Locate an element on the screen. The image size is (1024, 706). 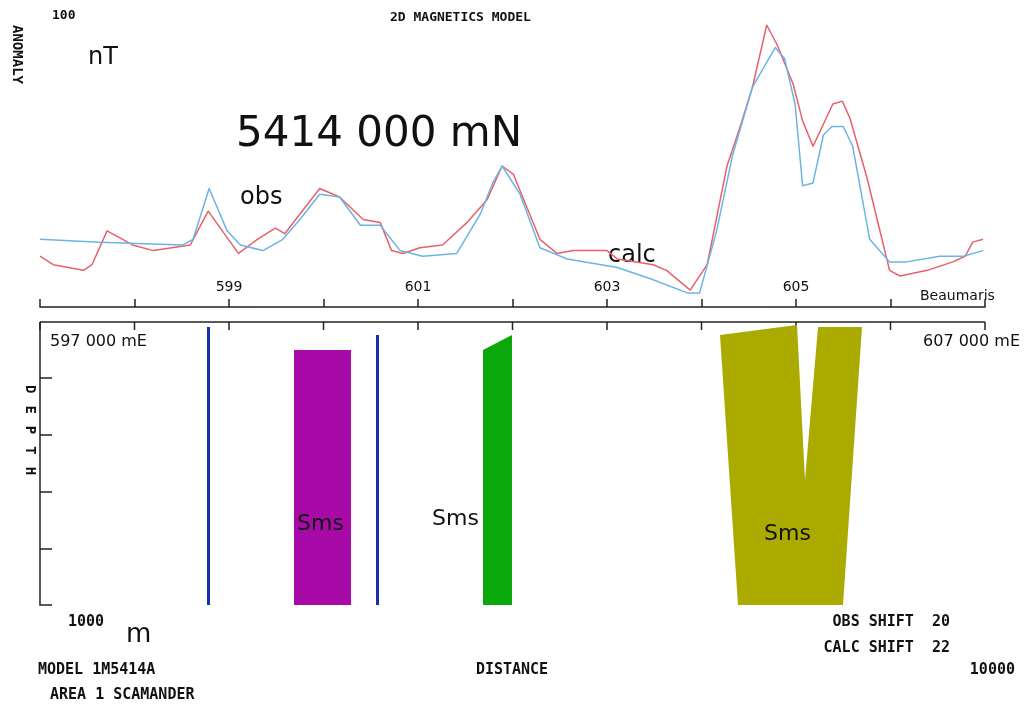
annotation: 5414 000 mN is located at coordinates (379, 131).